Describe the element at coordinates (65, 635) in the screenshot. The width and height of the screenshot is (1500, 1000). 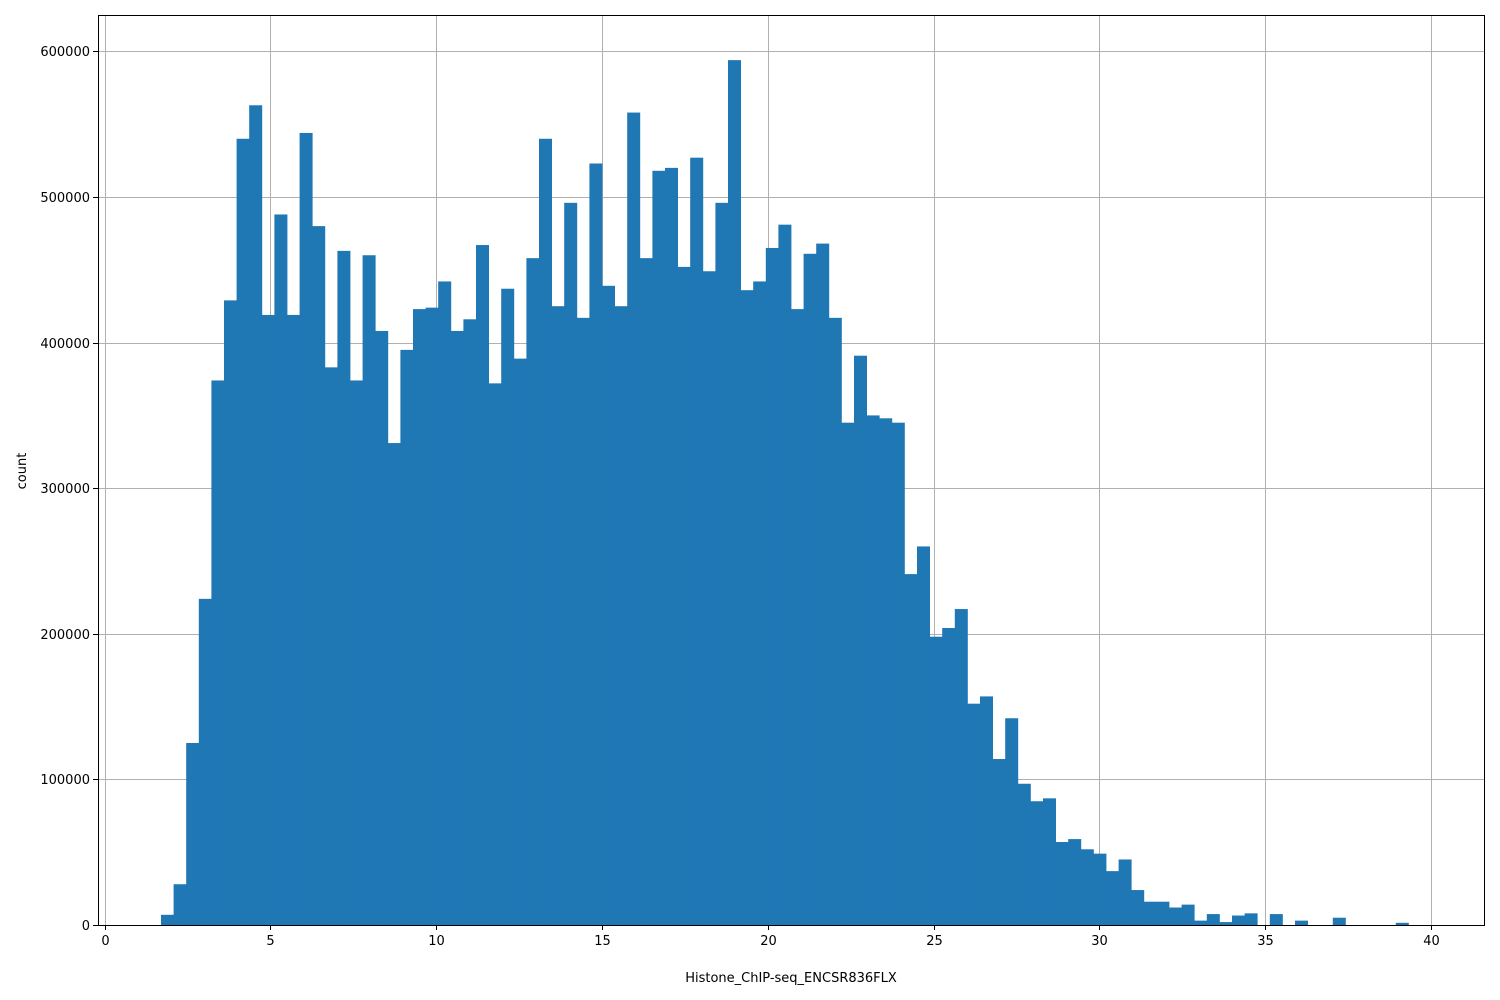
I see `y-tick-label: 200000` at that location.